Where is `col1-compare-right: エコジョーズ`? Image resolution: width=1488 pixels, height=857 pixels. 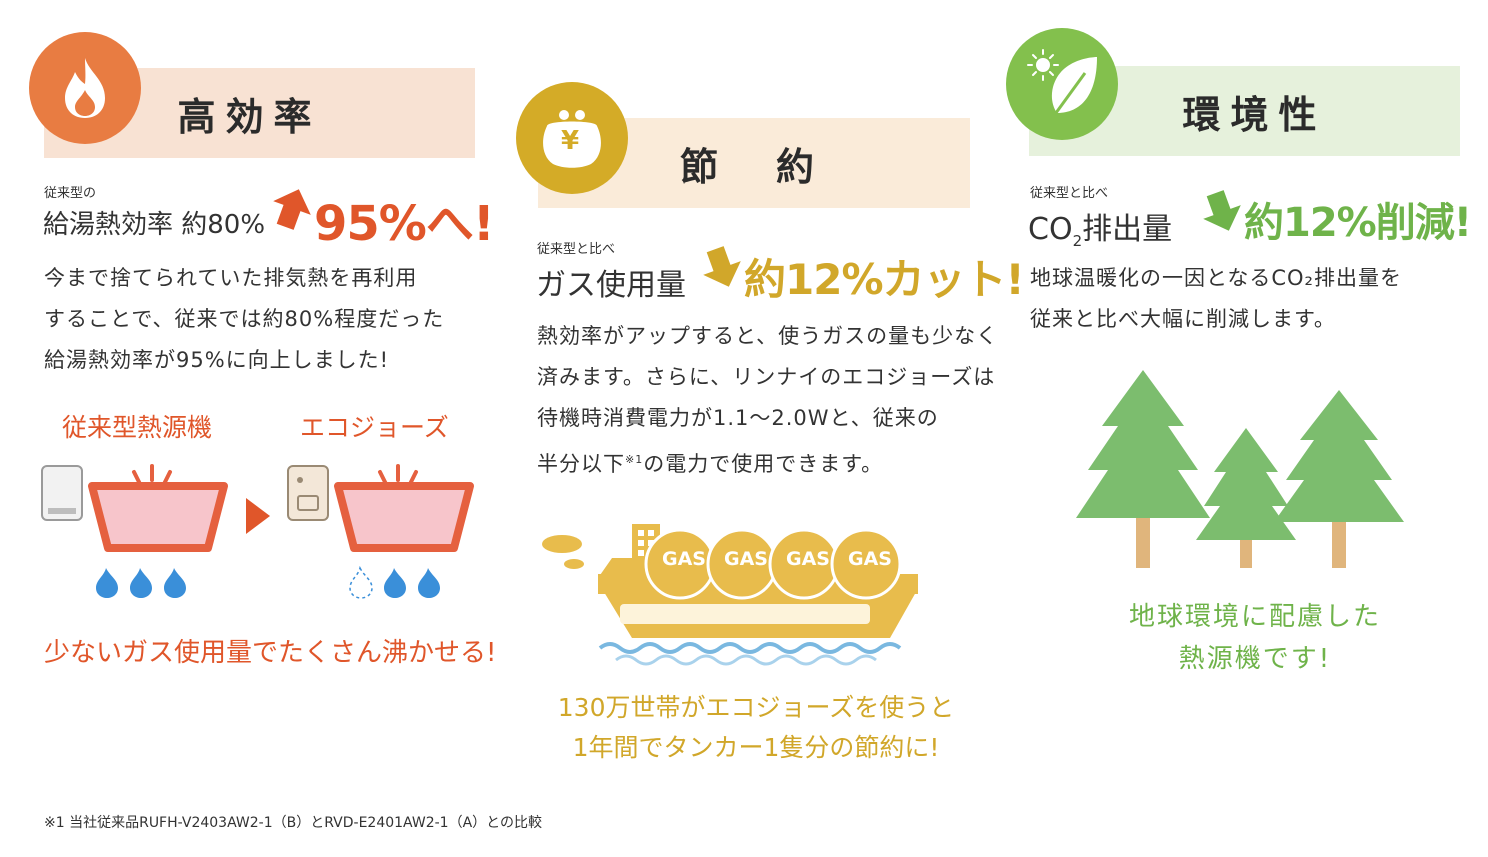 col1-compare-right: エコジョーズ is located at coordinates (374, 427).